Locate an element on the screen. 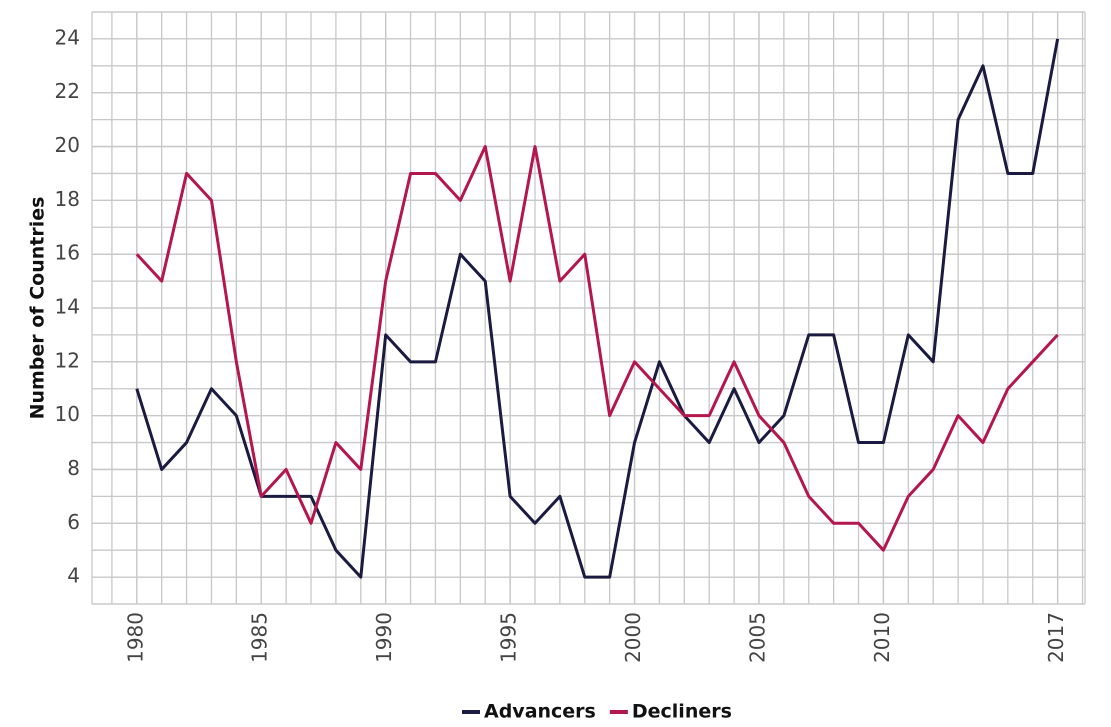 This screenshot has width=1111, height=727. legend-label: Decliners is located at coordinates (682, 712).